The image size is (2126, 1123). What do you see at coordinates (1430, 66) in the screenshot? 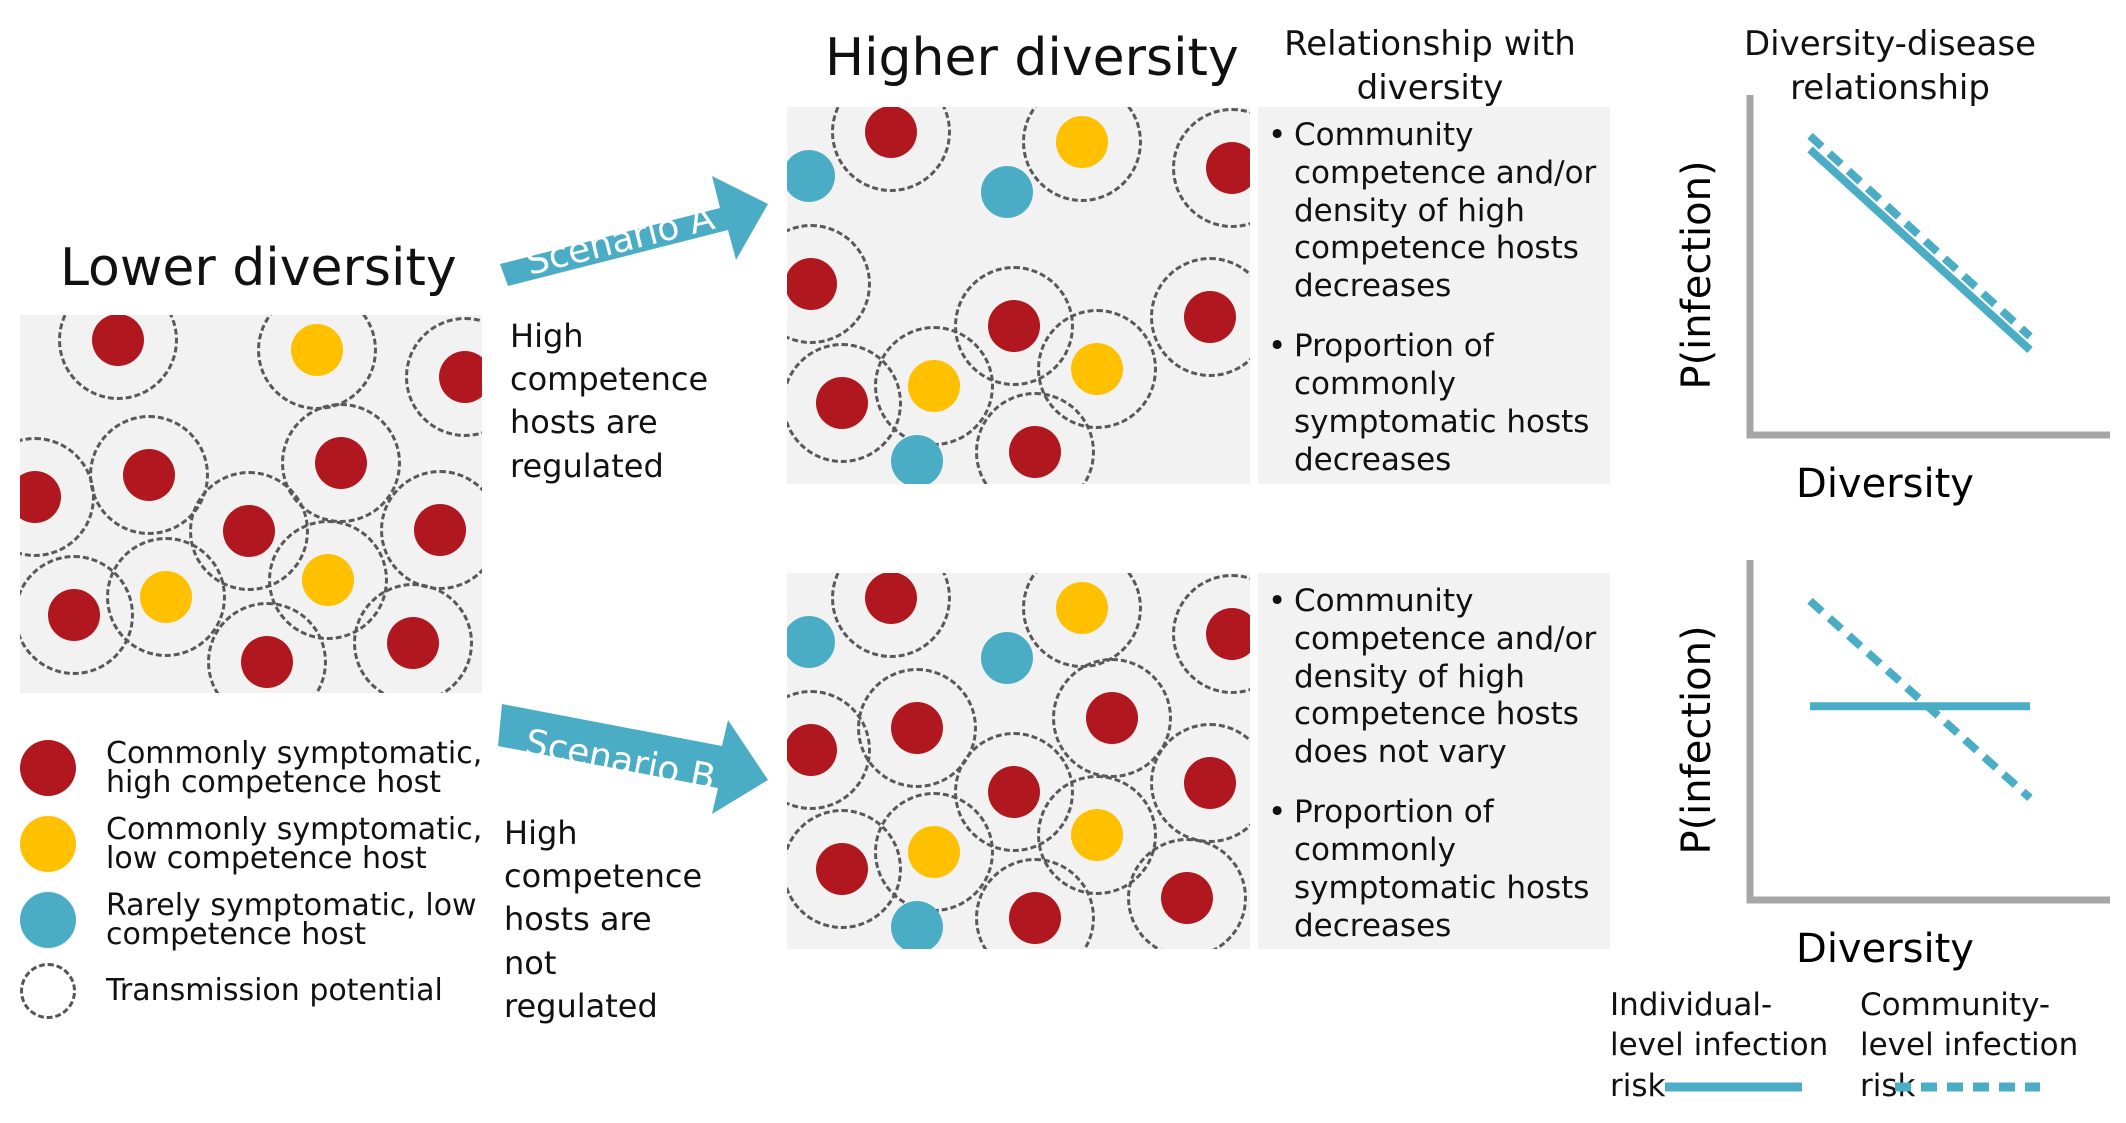
I see `relationship-header: Relationship with diversity` at bounding box center [1430, 66].